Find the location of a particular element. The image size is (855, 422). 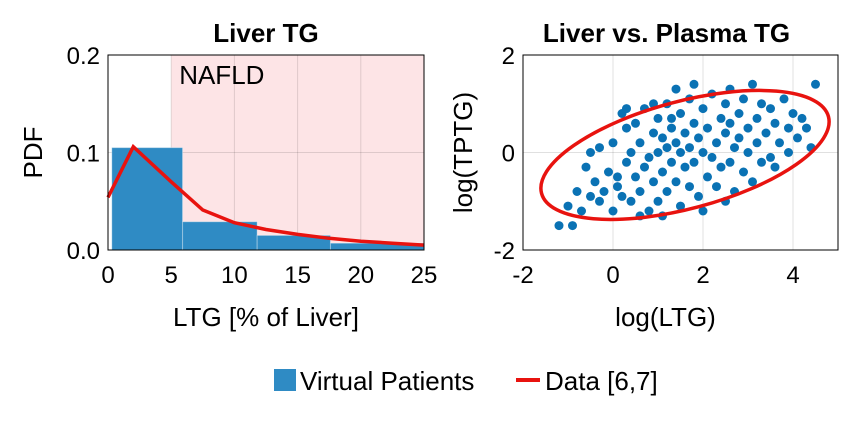

histogram-bar is located at coordinates (147, 199).